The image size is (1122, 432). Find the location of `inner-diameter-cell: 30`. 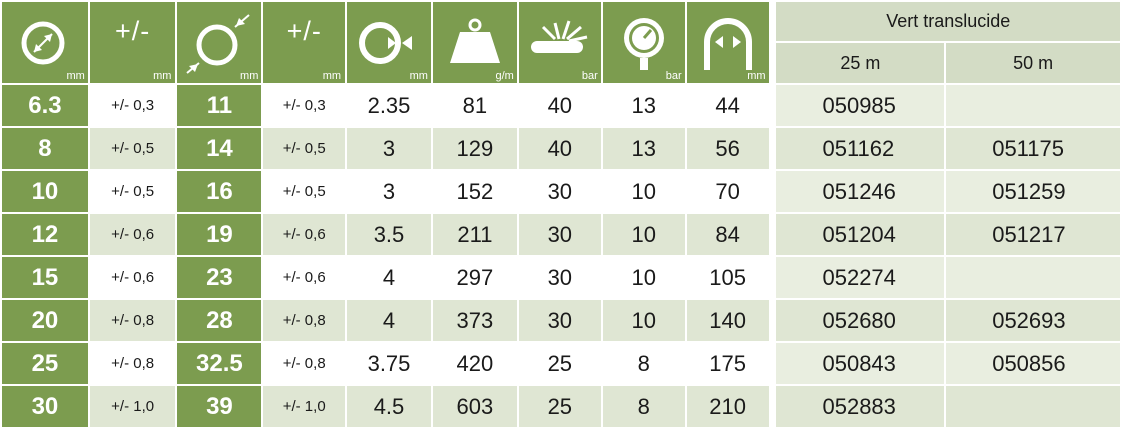

inner-diameter-cell: 30 is located at coordinates (45, 406).